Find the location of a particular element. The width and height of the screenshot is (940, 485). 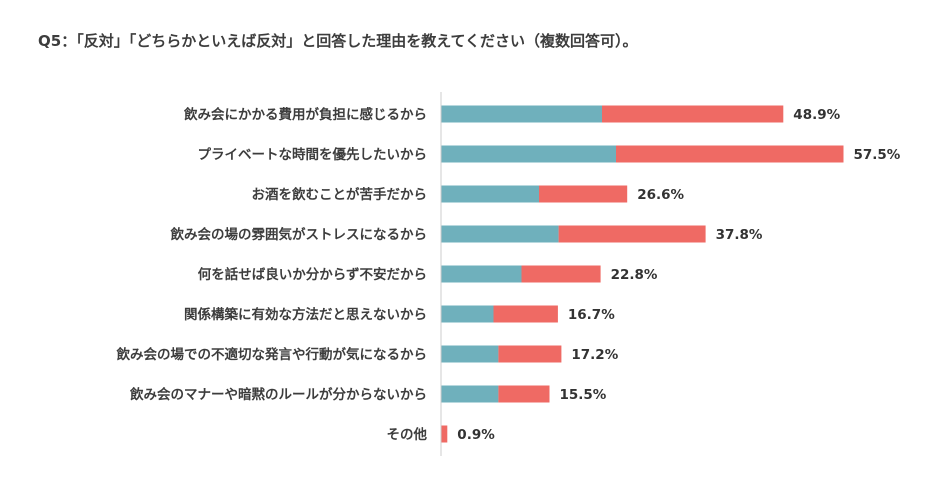

value-label: 0.9% is located at coordinates (476, 435).